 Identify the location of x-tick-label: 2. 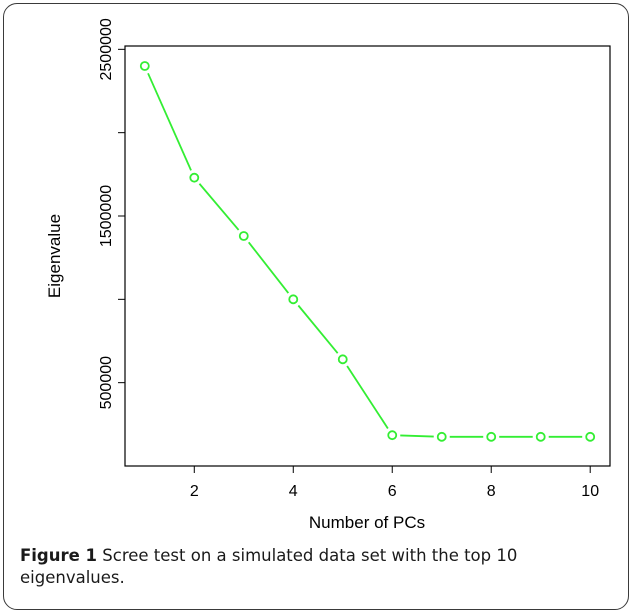
(194, 491).